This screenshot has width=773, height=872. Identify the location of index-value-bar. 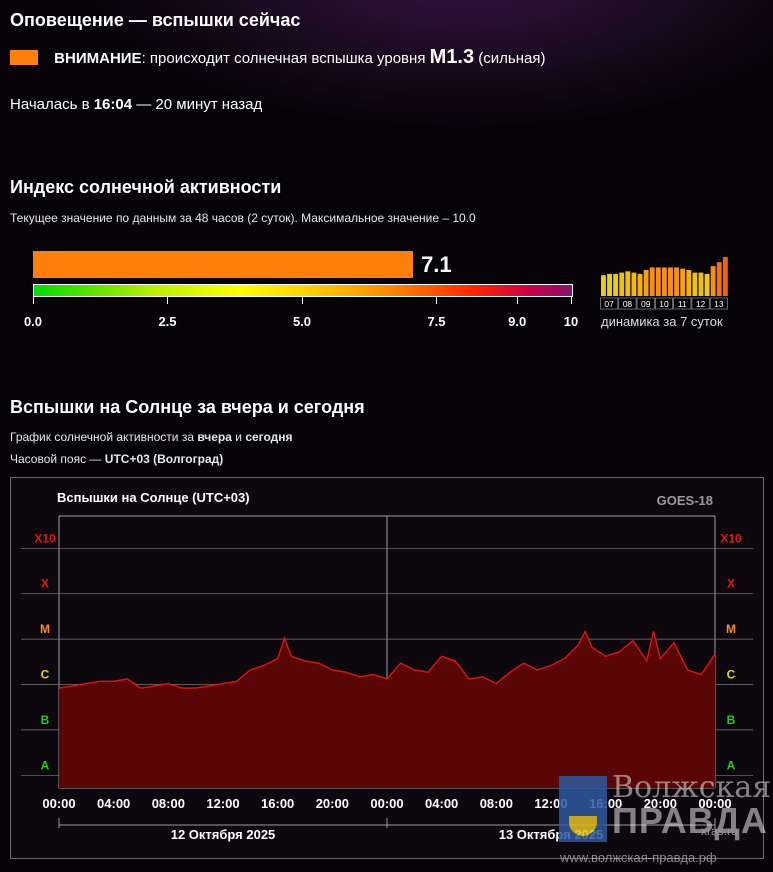
(223, 264).